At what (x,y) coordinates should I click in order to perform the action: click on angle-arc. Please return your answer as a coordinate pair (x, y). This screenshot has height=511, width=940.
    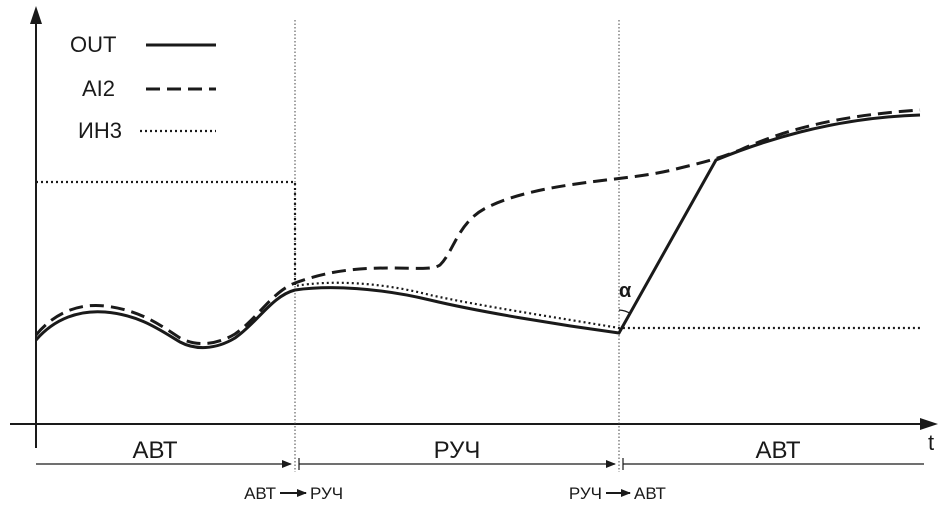
    Looking at the image, I should click on (625, 312).